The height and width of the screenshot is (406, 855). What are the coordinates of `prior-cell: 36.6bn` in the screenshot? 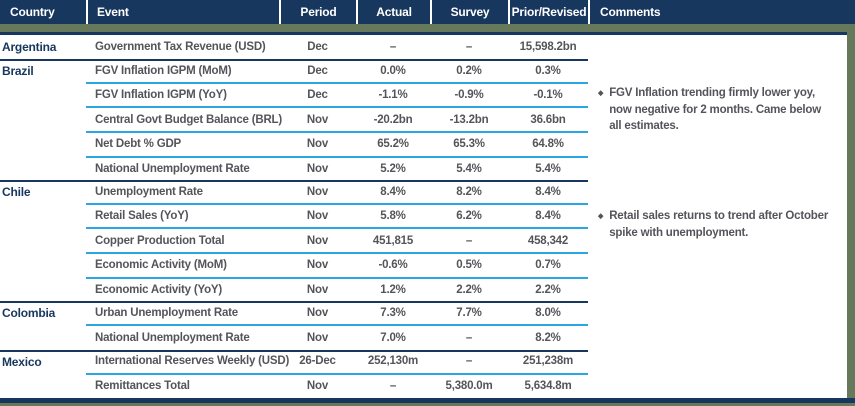 It's located at (548, 119).